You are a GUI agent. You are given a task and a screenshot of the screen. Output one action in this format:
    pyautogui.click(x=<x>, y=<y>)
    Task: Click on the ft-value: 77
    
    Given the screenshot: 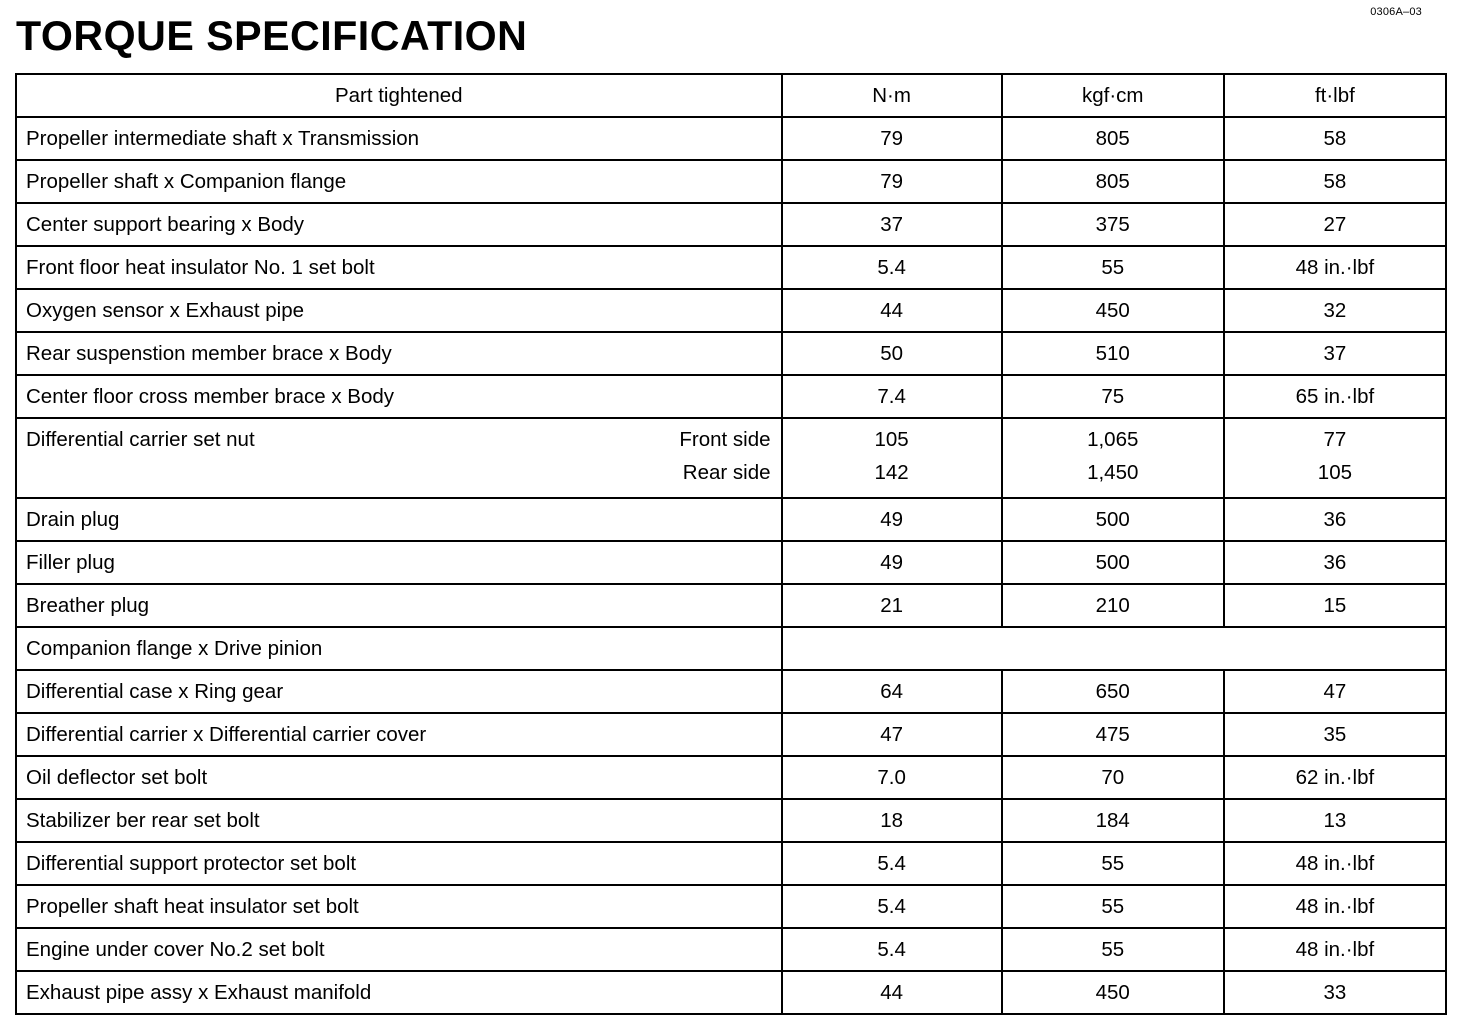 What is the action you would take?
    pyautogui.click(x=1335, y=439)
    